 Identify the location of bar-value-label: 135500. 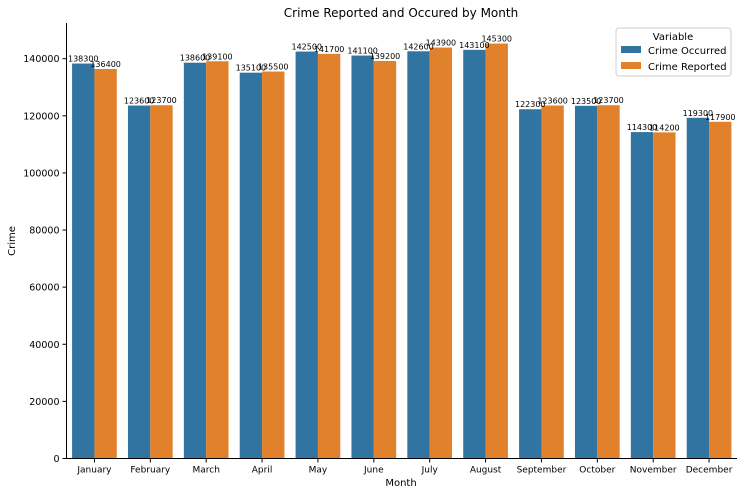
(273, 67).